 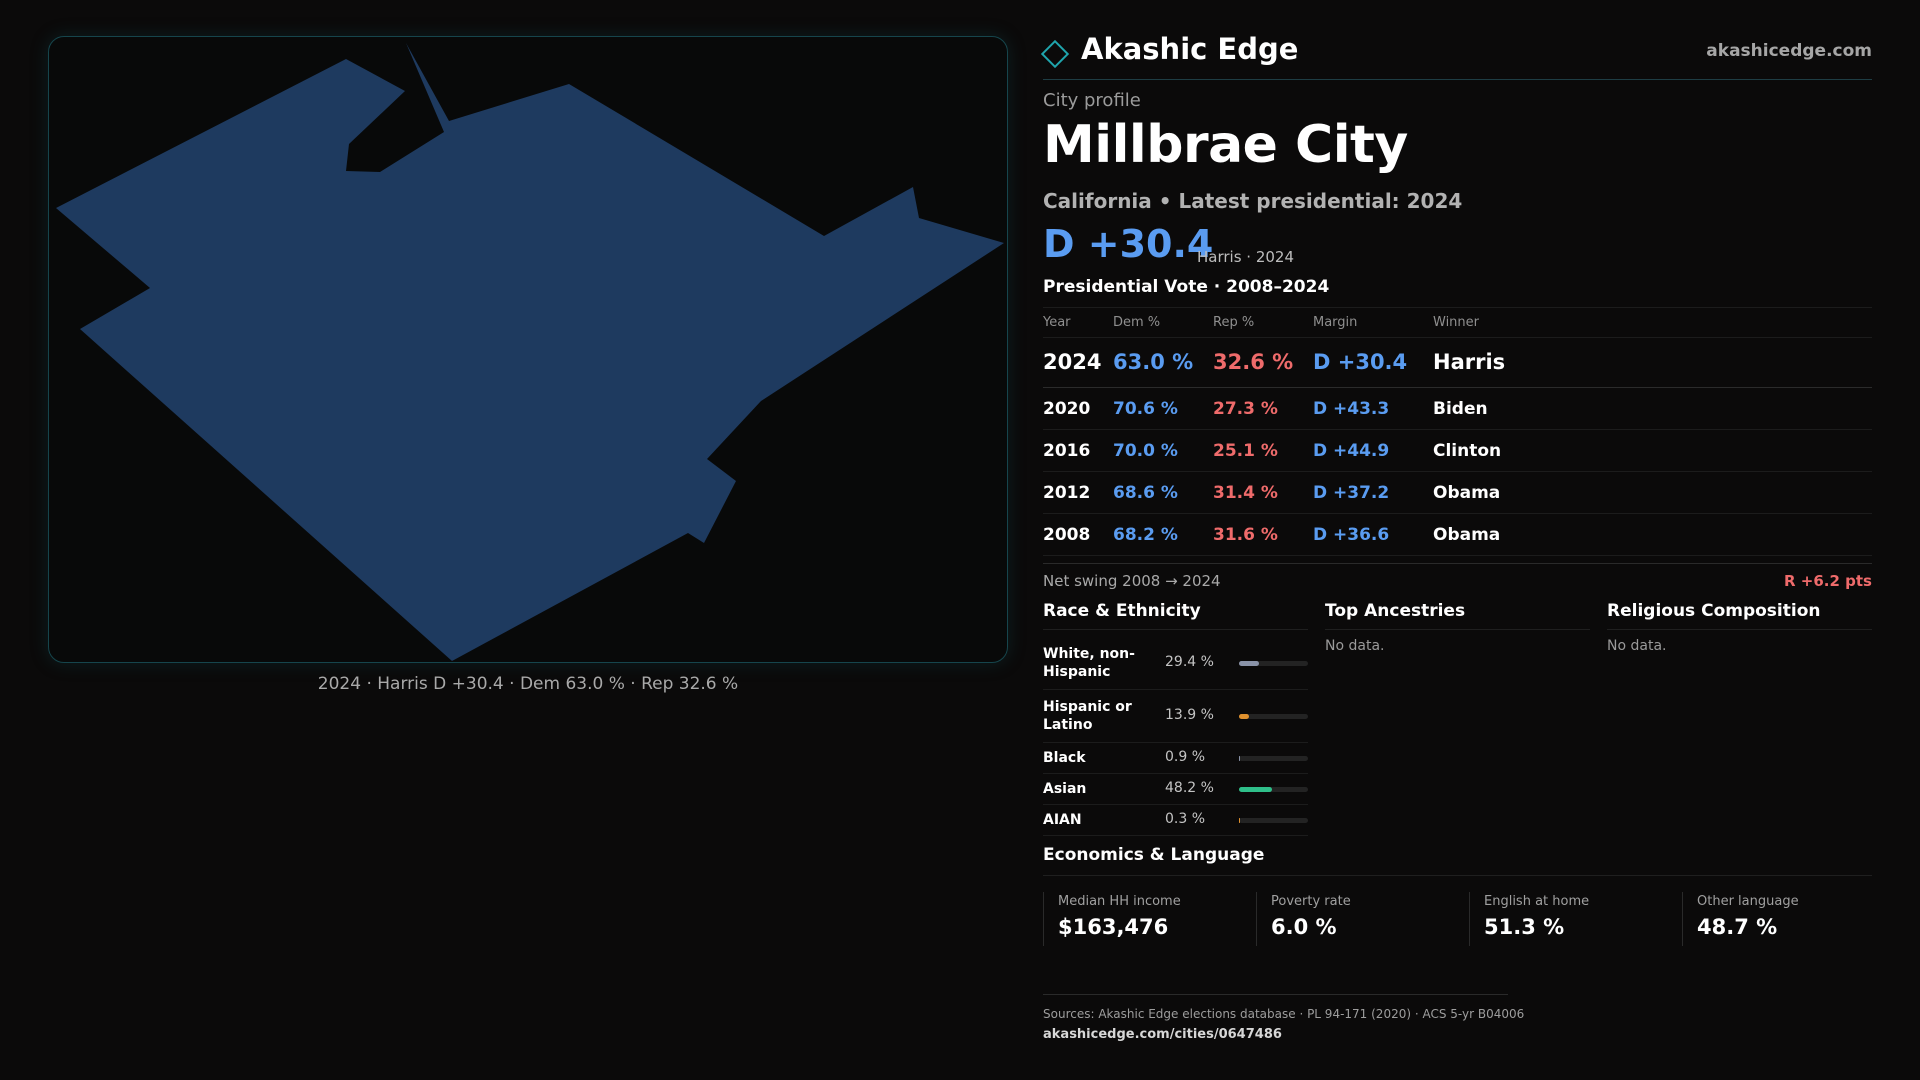 I want to click on brand-header: Akashic Edge akashicedge.com, so click(x=1456, y=56).